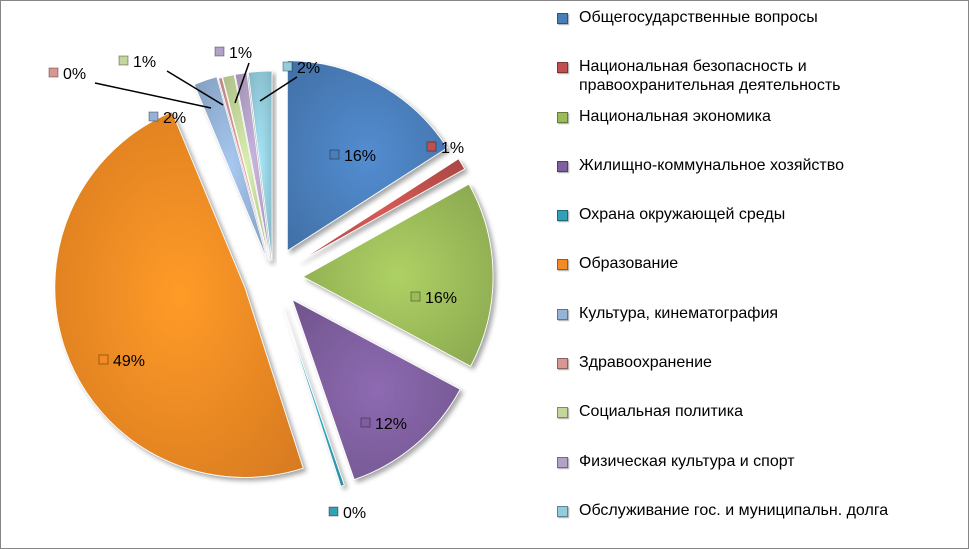 The height and width of the screenshot is (549, 969). What do you see at coordinates (711, 165) in the screenshot?
I see `legend-label: Жилищно-коммунальное хозяйство` at bounding box center [711, 165].